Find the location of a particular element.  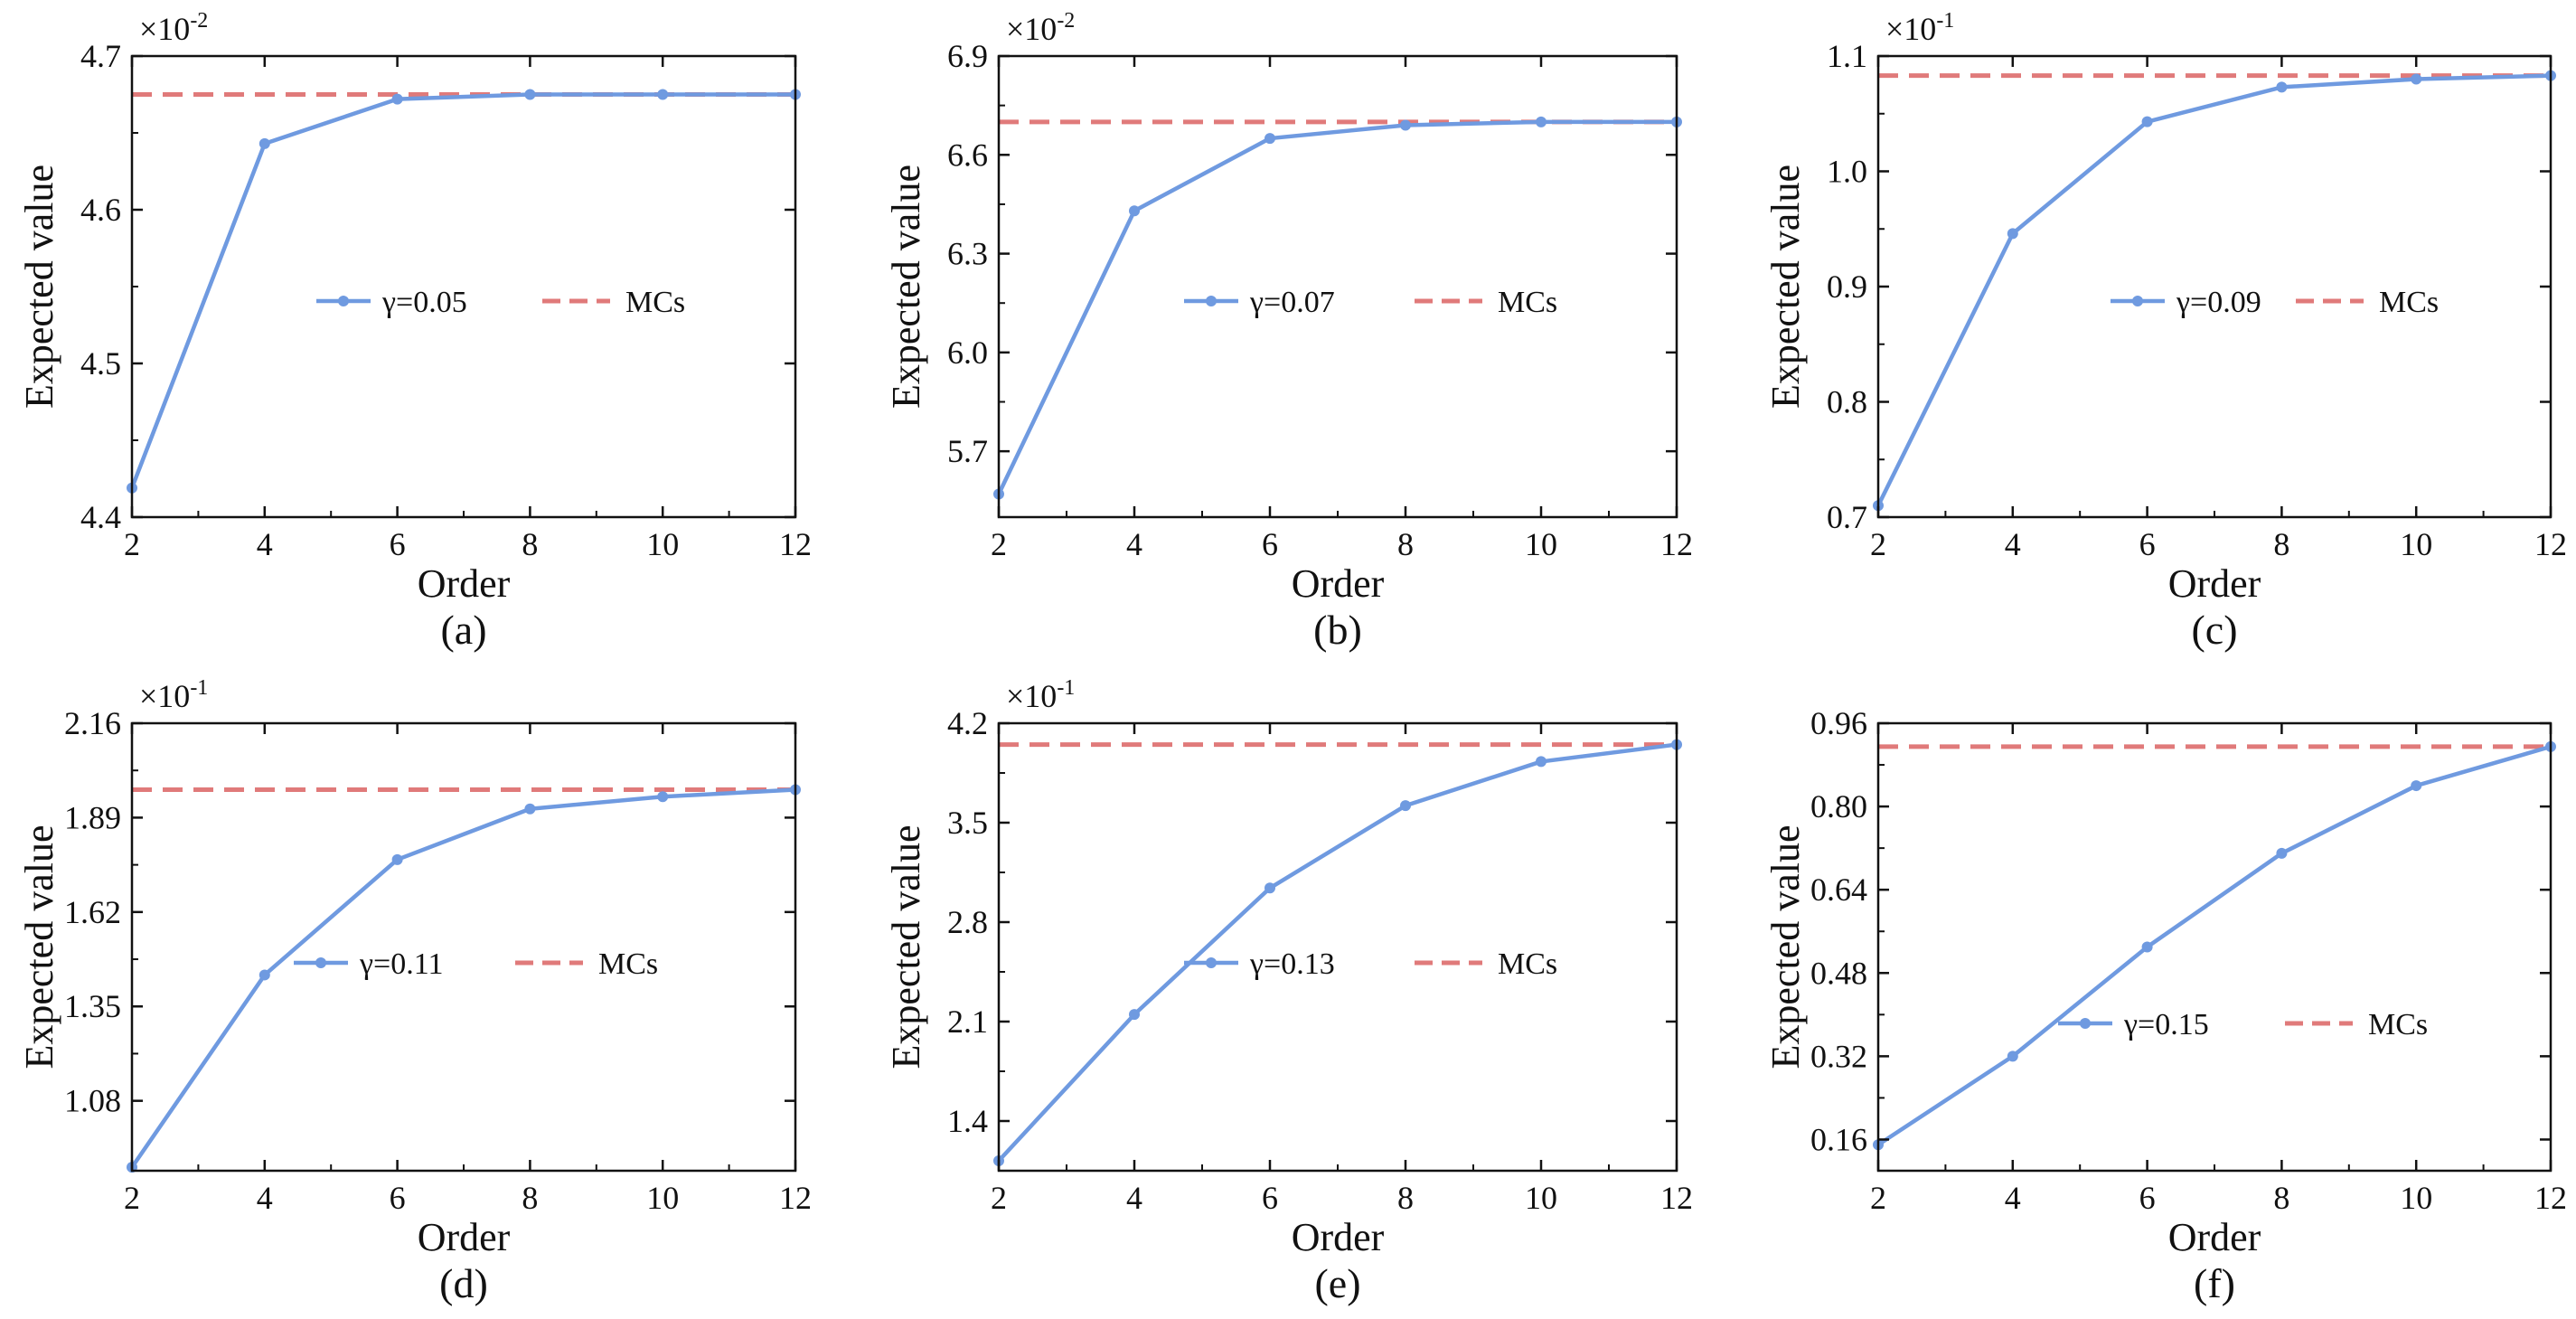

y-tick-label: 0.96 is located at coordinates (1839, 723).